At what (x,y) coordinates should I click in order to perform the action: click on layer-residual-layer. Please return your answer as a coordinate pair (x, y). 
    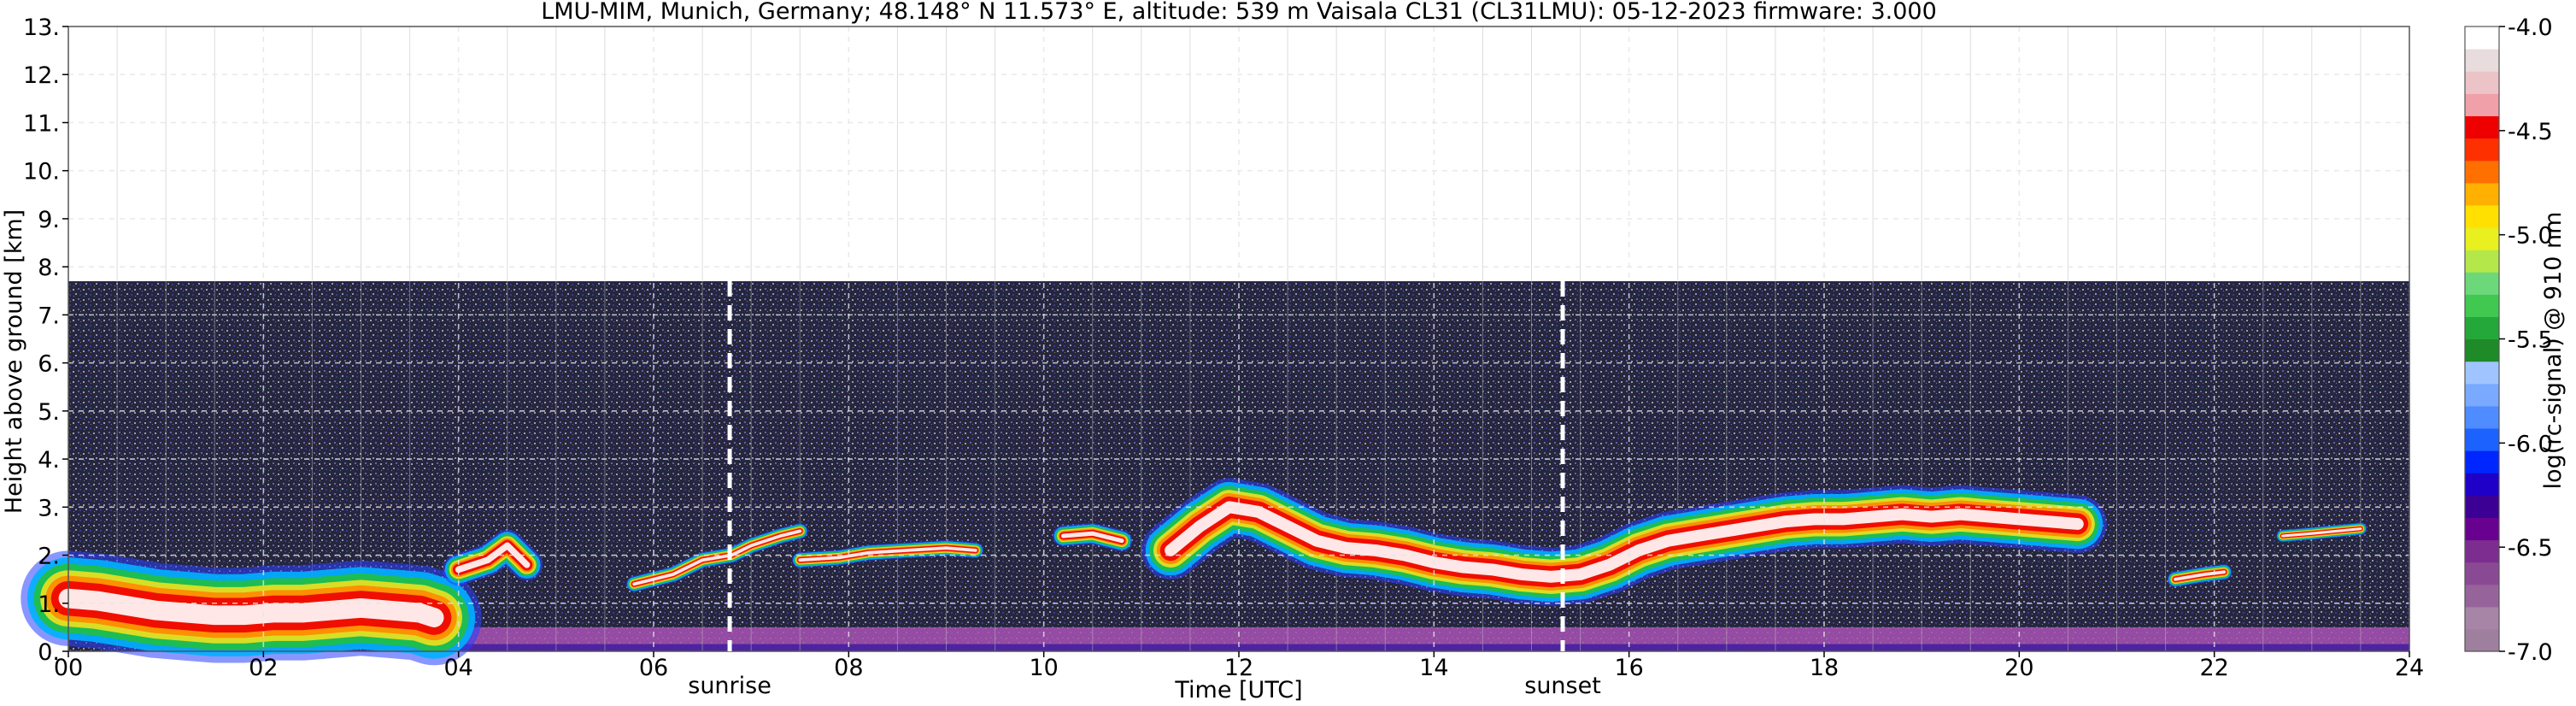
    Looking at the image, I should click on (251, 608).